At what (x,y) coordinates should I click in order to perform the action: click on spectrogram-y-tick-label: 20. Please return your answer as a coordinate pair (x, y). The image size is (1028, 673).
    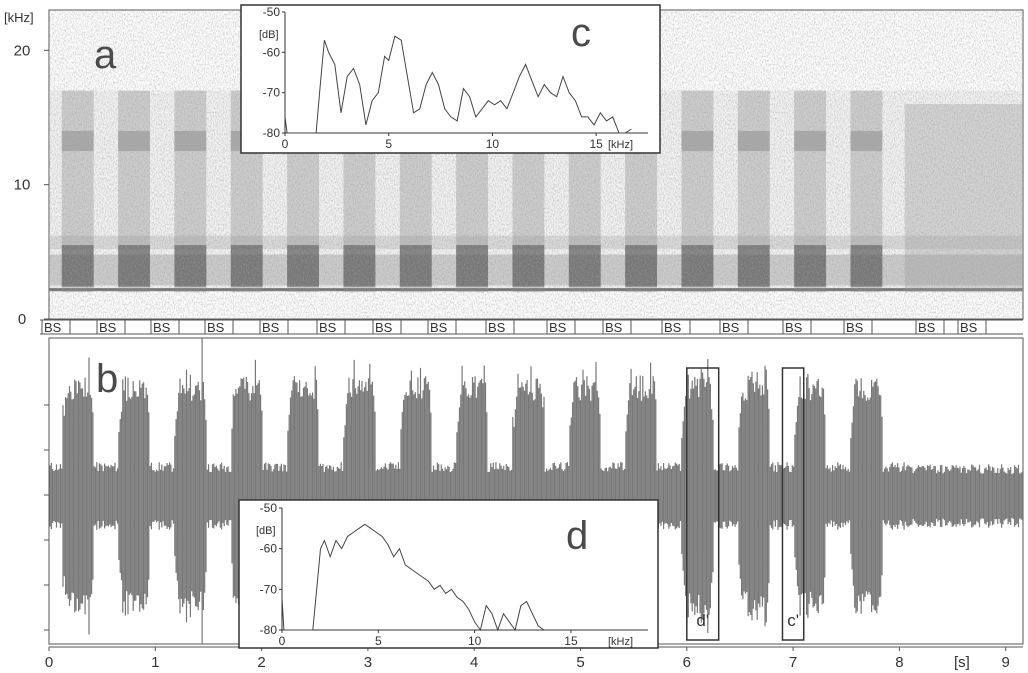
    Looking at the image, I should click on (22, 50).